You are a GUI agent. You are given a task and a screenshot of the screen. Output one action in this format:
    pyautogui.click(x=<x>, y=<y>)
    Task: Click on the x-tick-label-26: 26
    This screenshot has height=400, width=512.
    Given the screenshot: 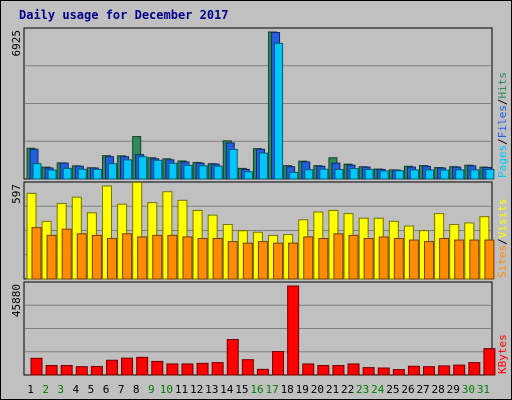 What is the action you would take?
    pyautogui.click(x=407, y=389)
    